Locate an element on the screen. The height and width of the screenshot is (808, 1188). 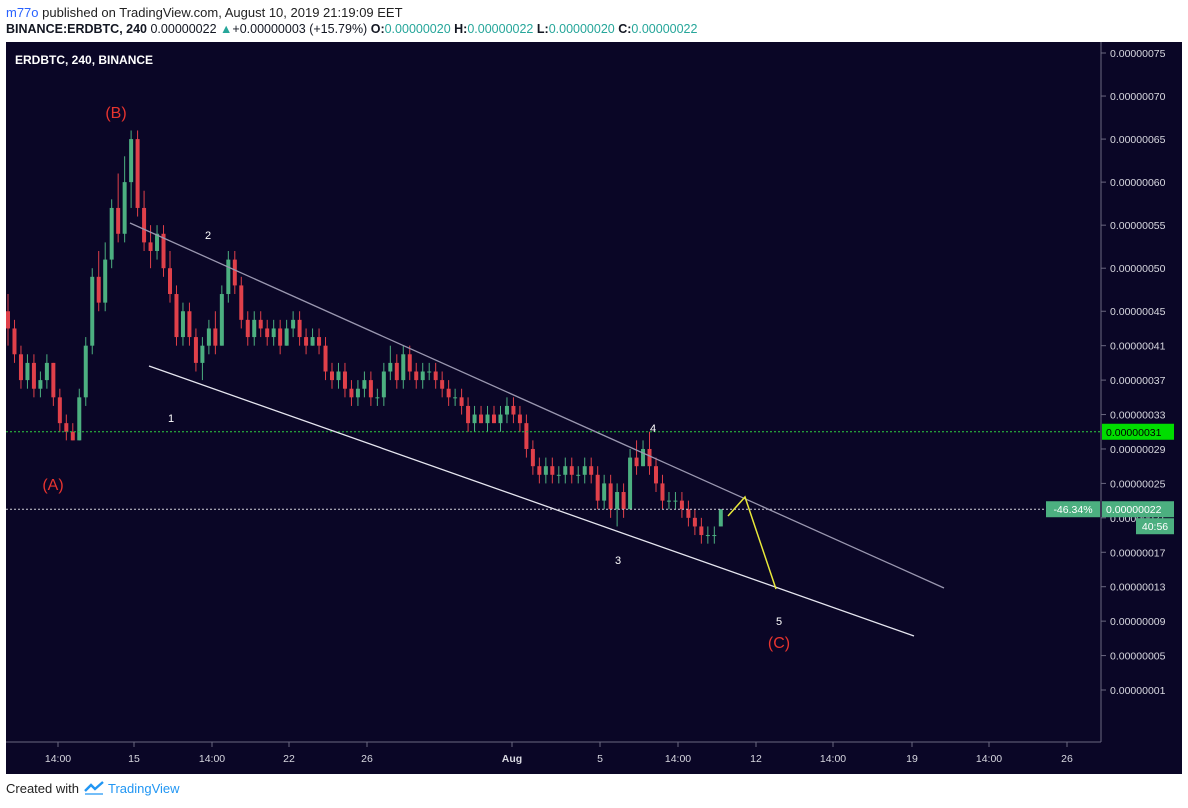
tradingview-brand: TradingView is located at coordinates (144, 788).